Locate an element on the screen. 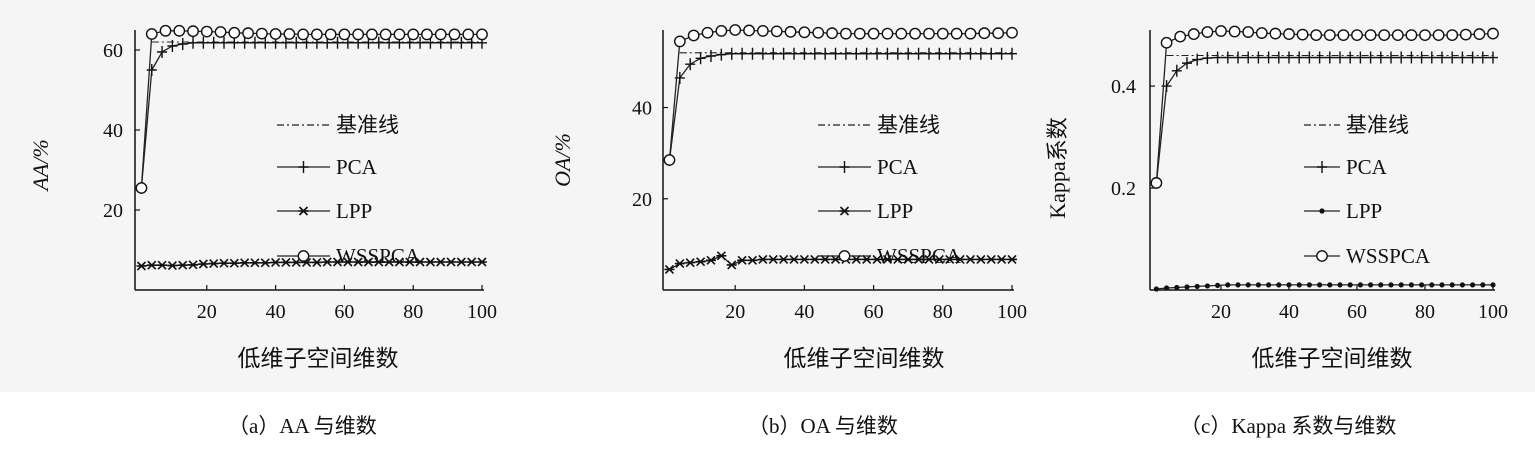 The height and width of the screenshot is (457, 1535). lpp-line is located at coordinates (311, 264).